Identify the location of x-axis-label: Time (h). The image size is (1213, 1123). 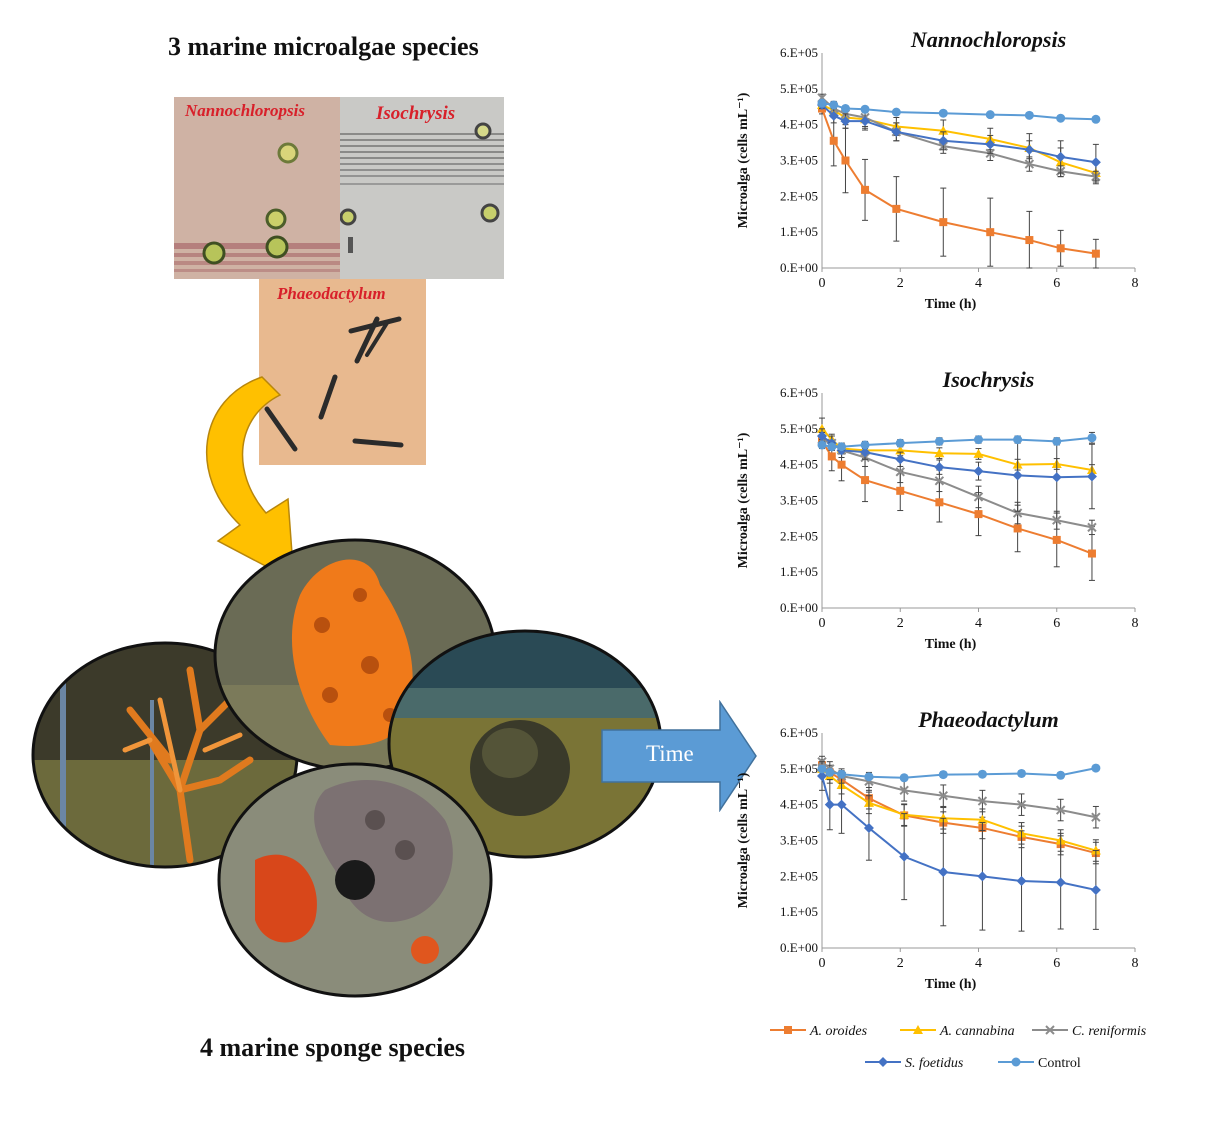
(951, 644).